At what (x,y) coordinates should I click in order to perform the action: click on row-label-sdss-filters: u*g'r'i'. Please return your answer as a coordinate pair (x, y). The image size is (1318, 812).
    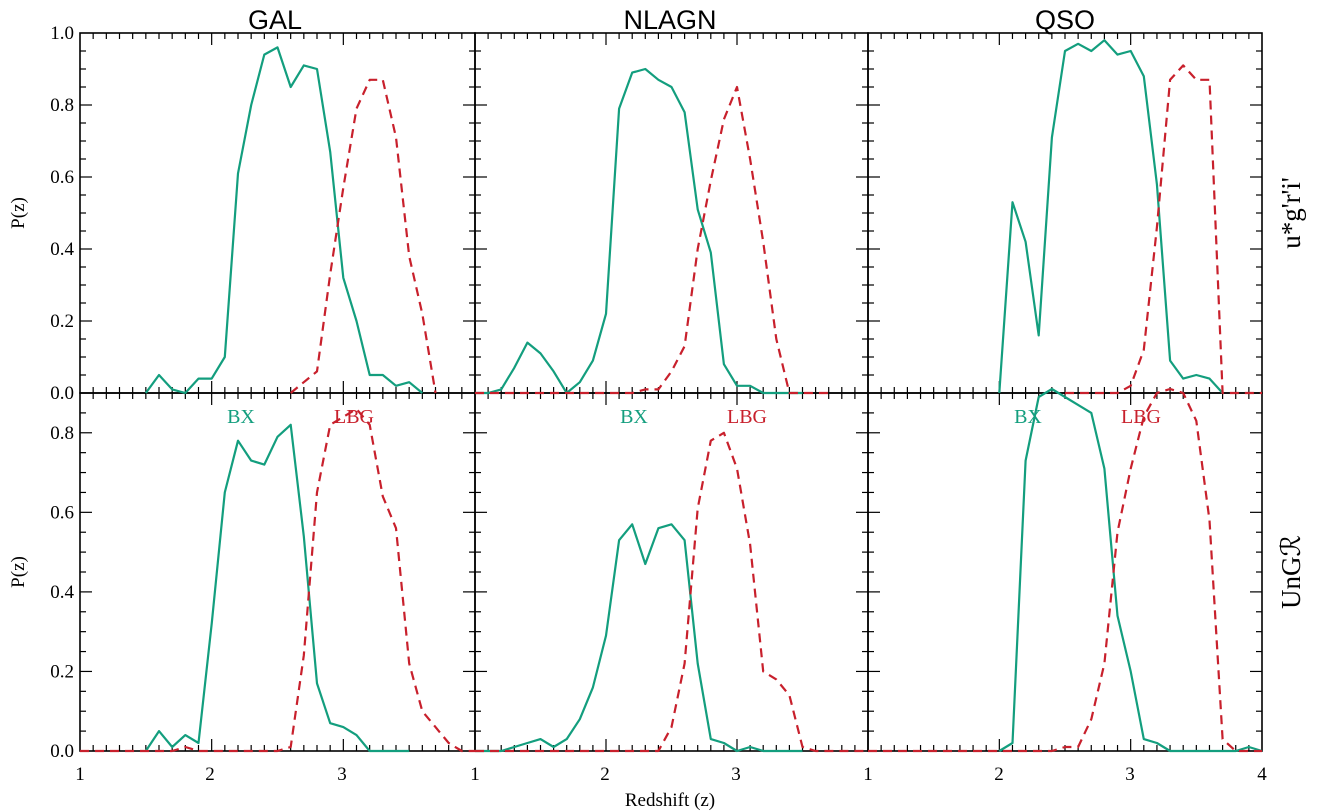
    Looking at the image, I should click on (1291, 213).